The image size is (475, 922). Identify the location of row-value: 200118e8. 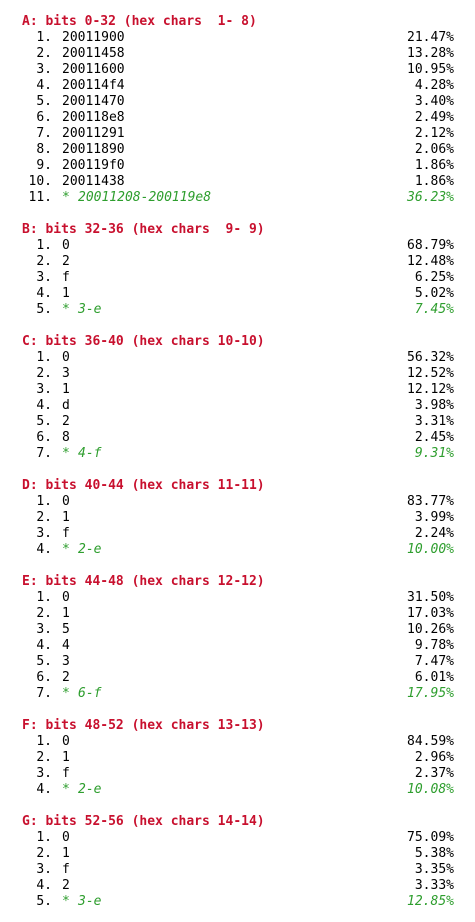
(93, 117).